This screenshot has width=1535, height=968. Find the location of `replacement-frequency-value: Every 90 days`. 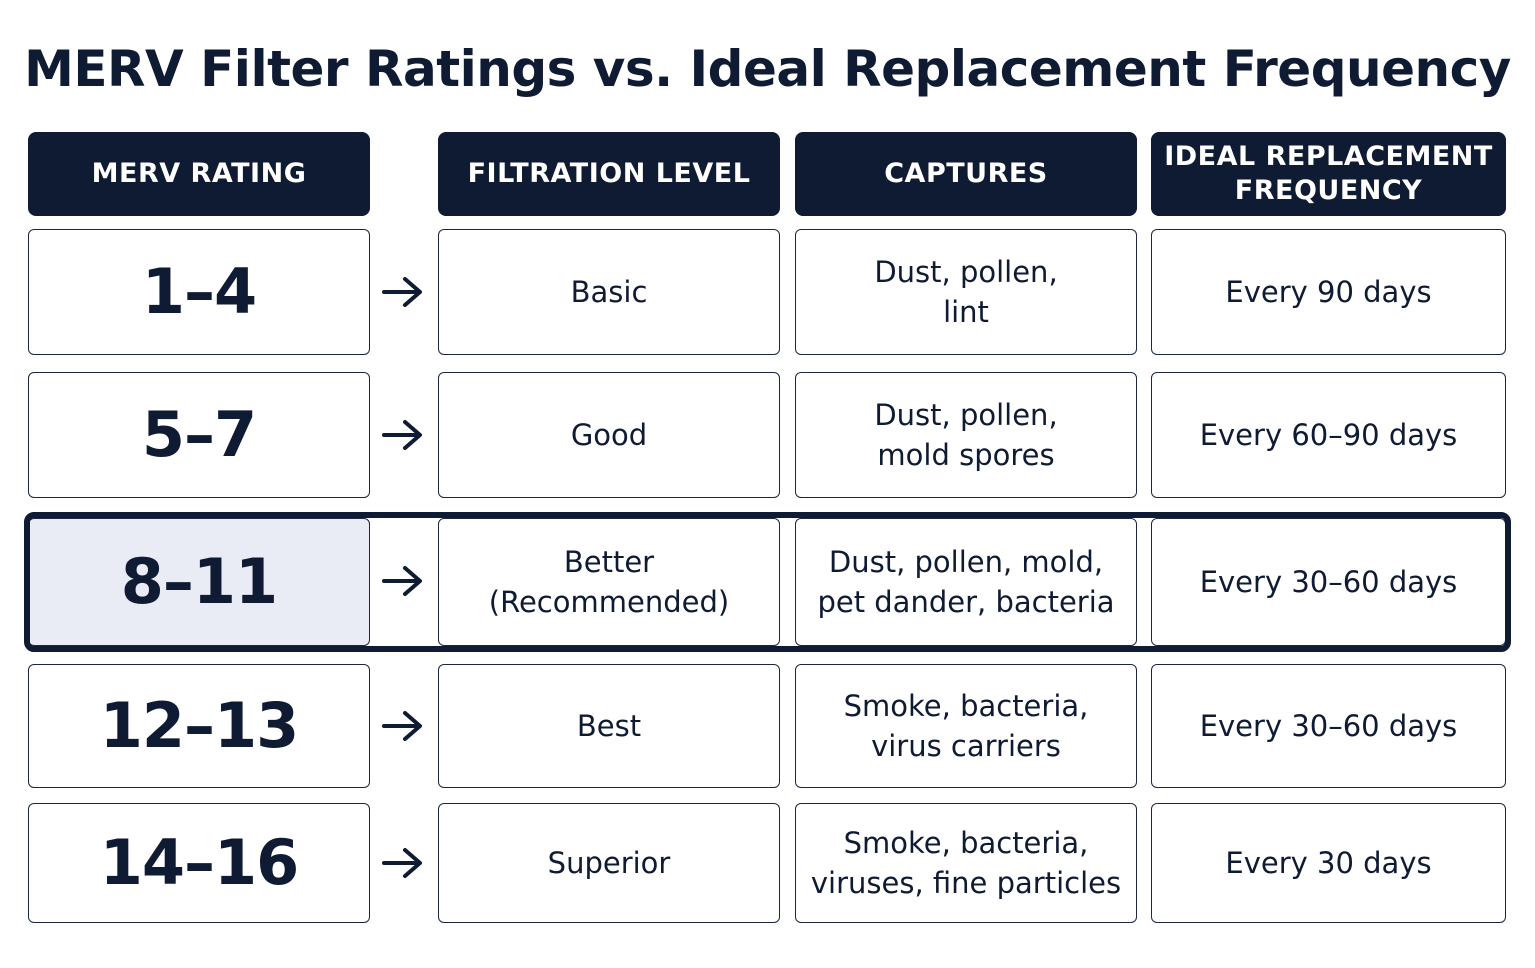

replacement-frequency-value: Every 90 days is located at coordinates (1328, 292).